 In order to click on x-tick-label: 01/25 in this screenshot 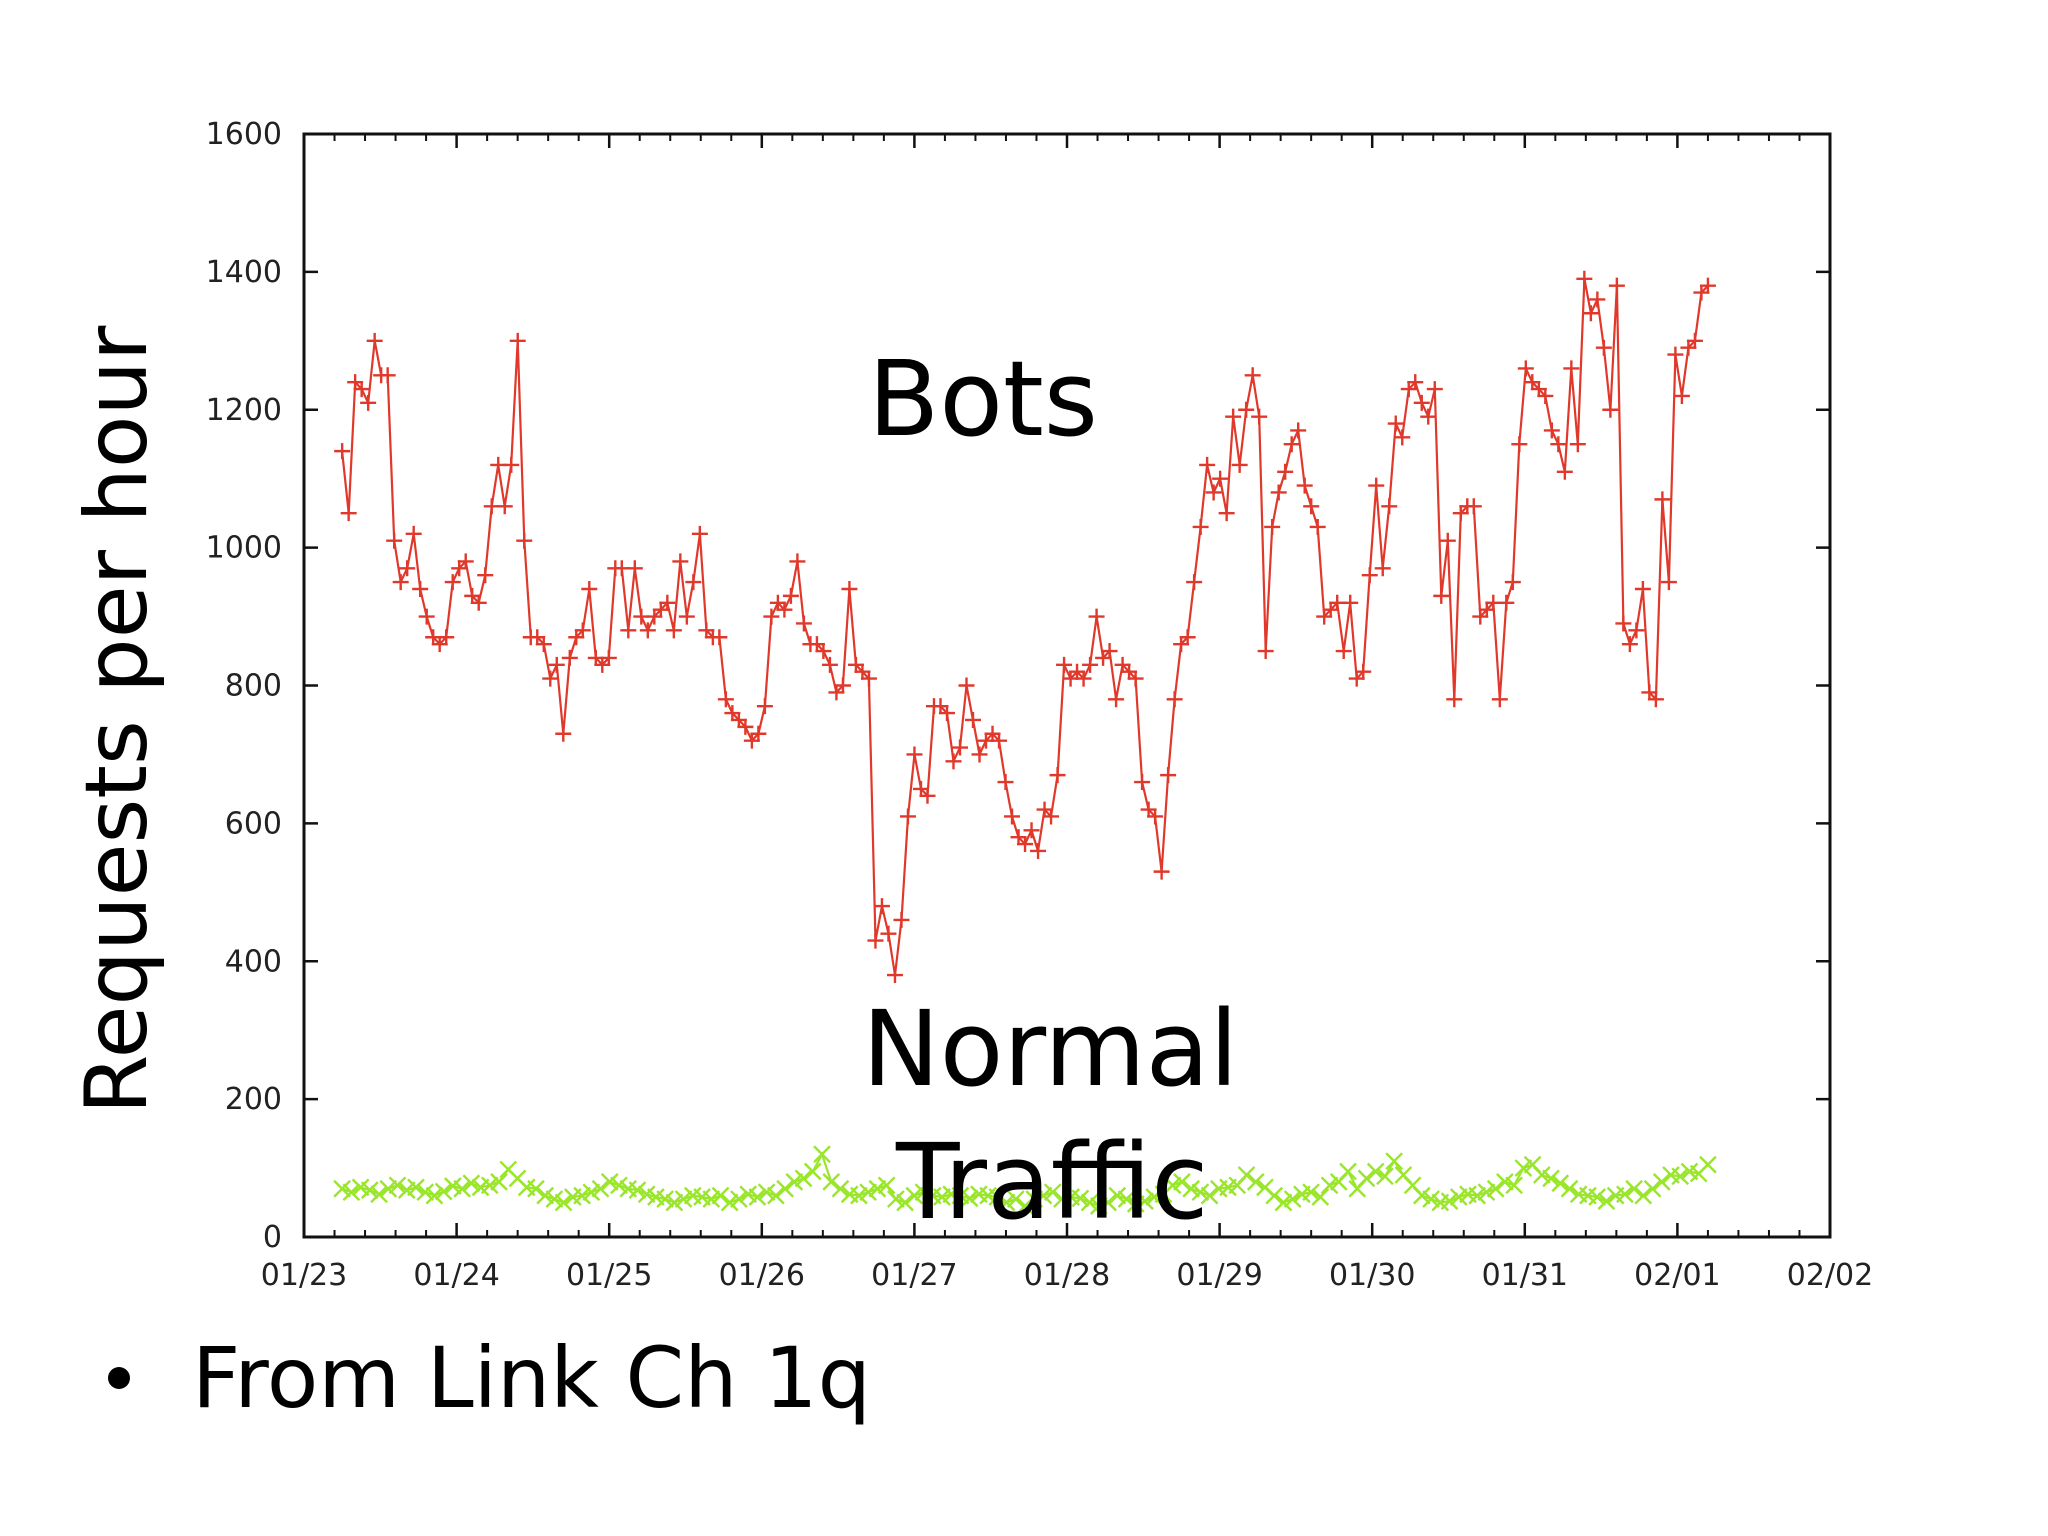, I will do `click(609, 1275)`.